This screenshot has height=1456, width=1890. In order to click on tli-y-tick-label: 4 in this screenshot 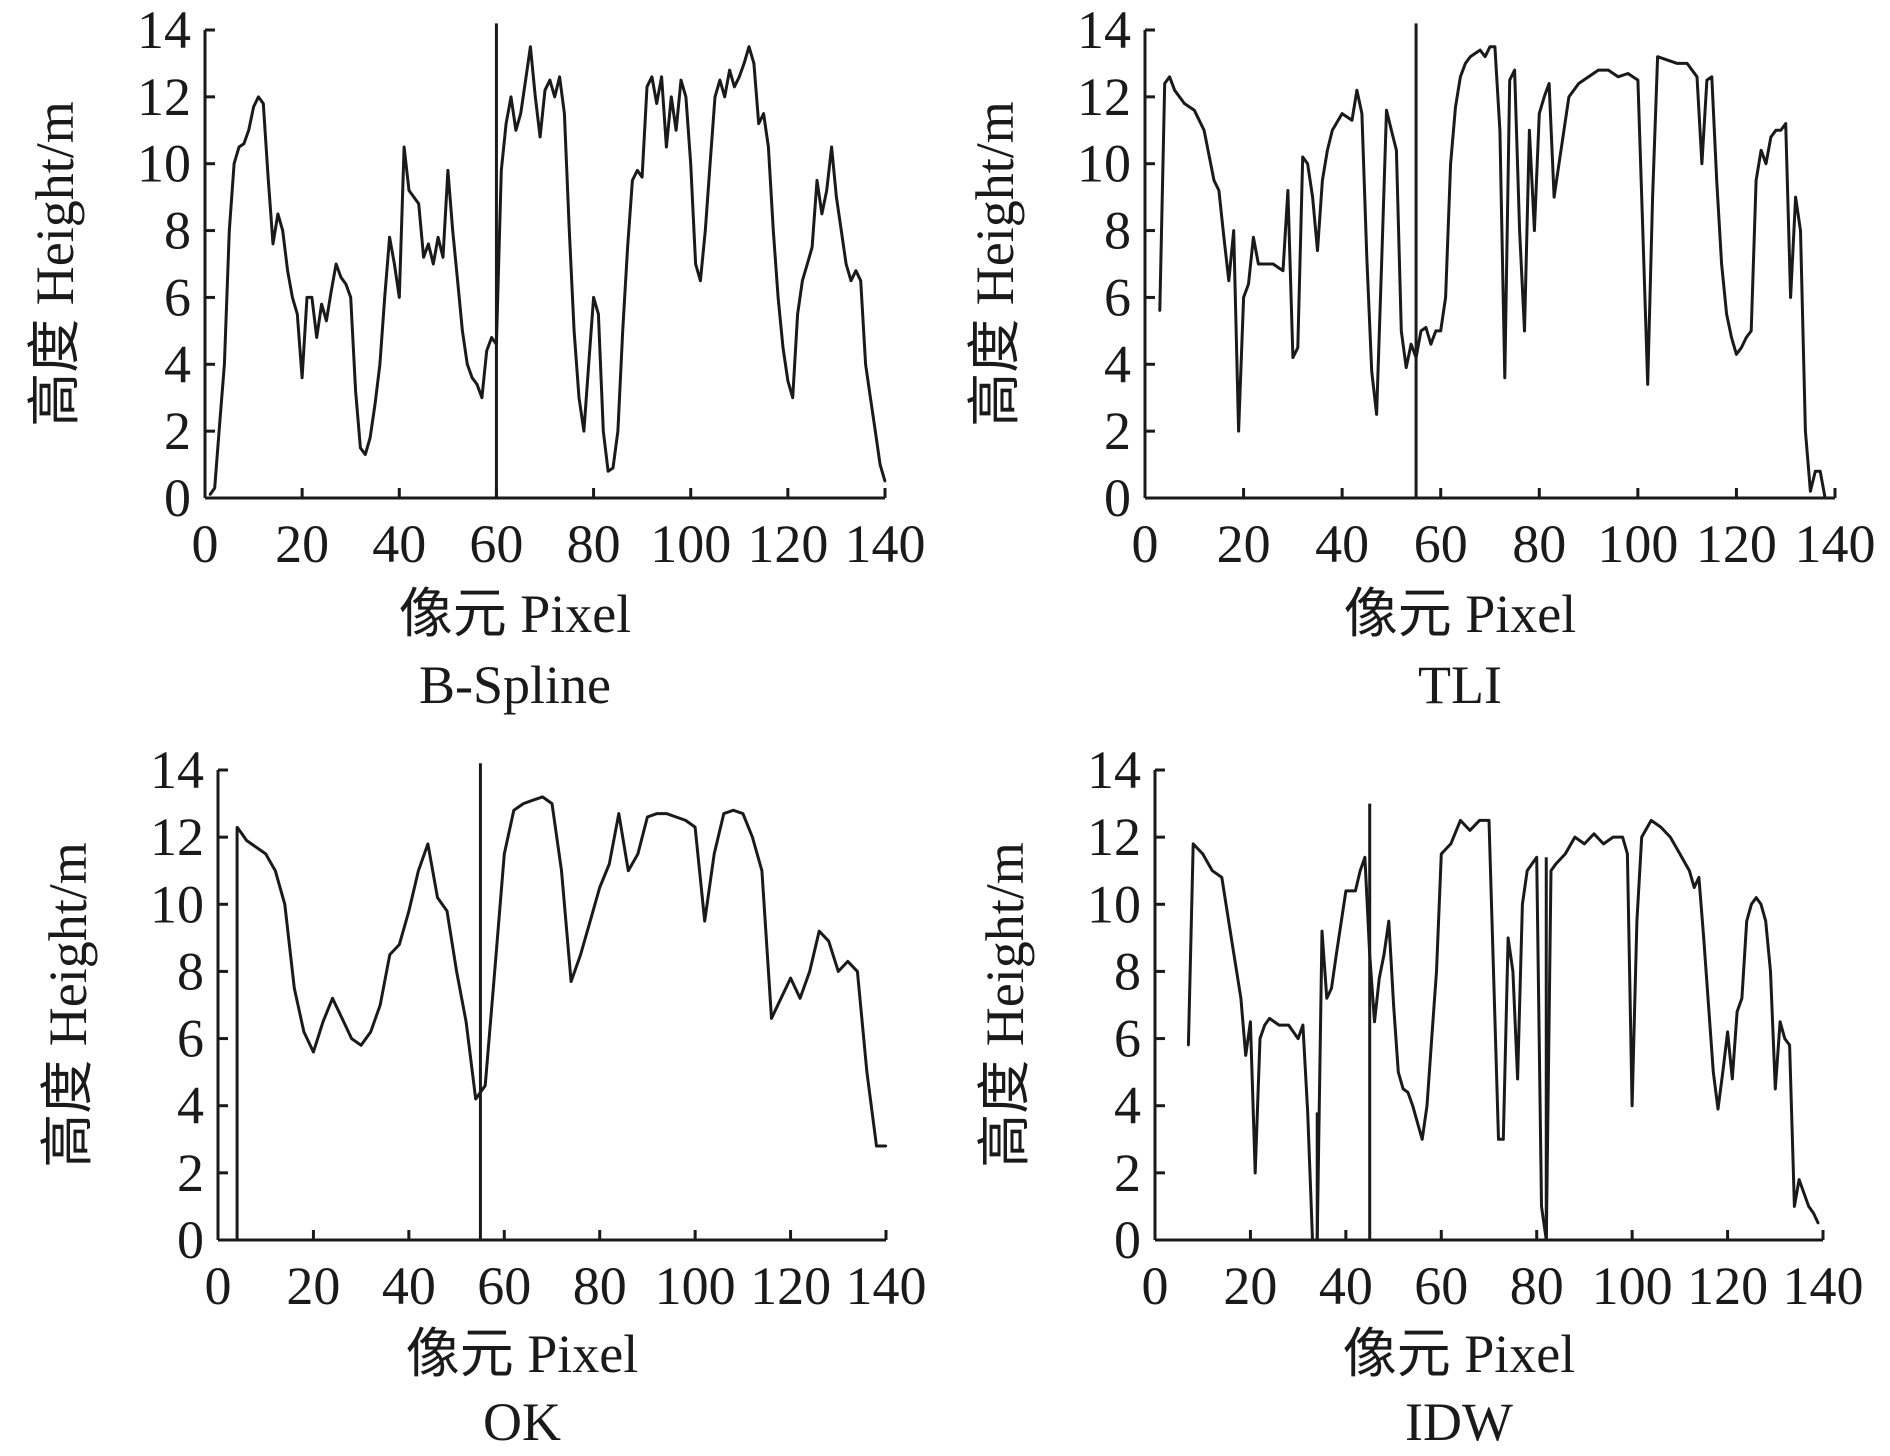, I will do `click(1117, 364)`.